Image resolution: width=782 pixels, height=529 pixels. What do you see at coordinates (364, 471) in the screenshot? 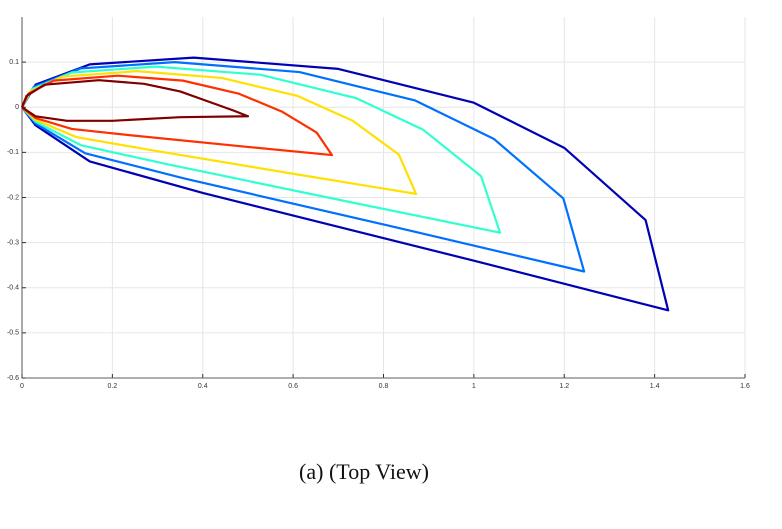
I see `caption: (a) (Top View)` at bounding box center [364, 471].